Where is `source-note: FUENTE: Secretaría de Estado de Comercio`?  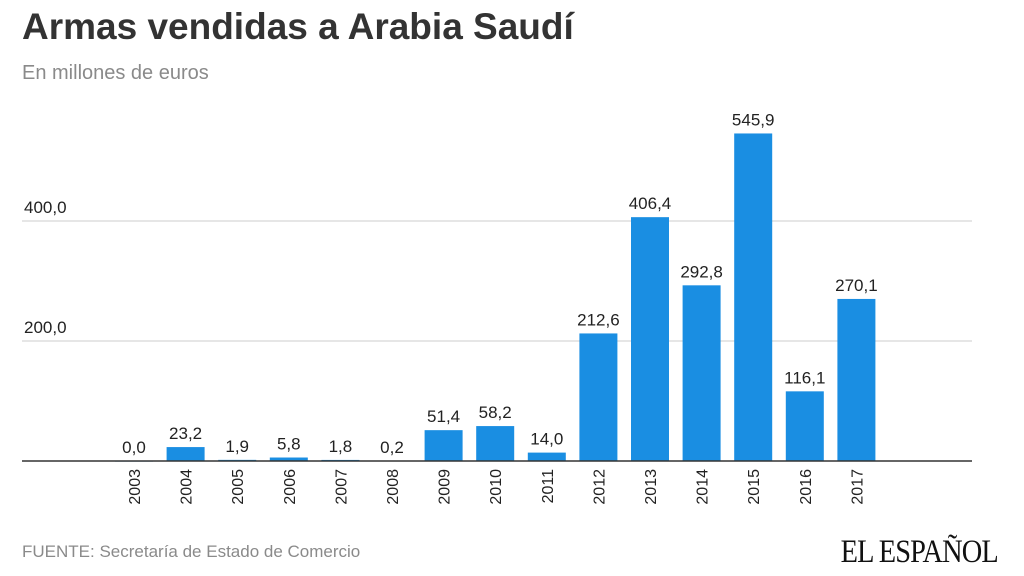 source-note: FUENTE: Secretaría de Estado de Comercio is located at coordinates (191, 551).